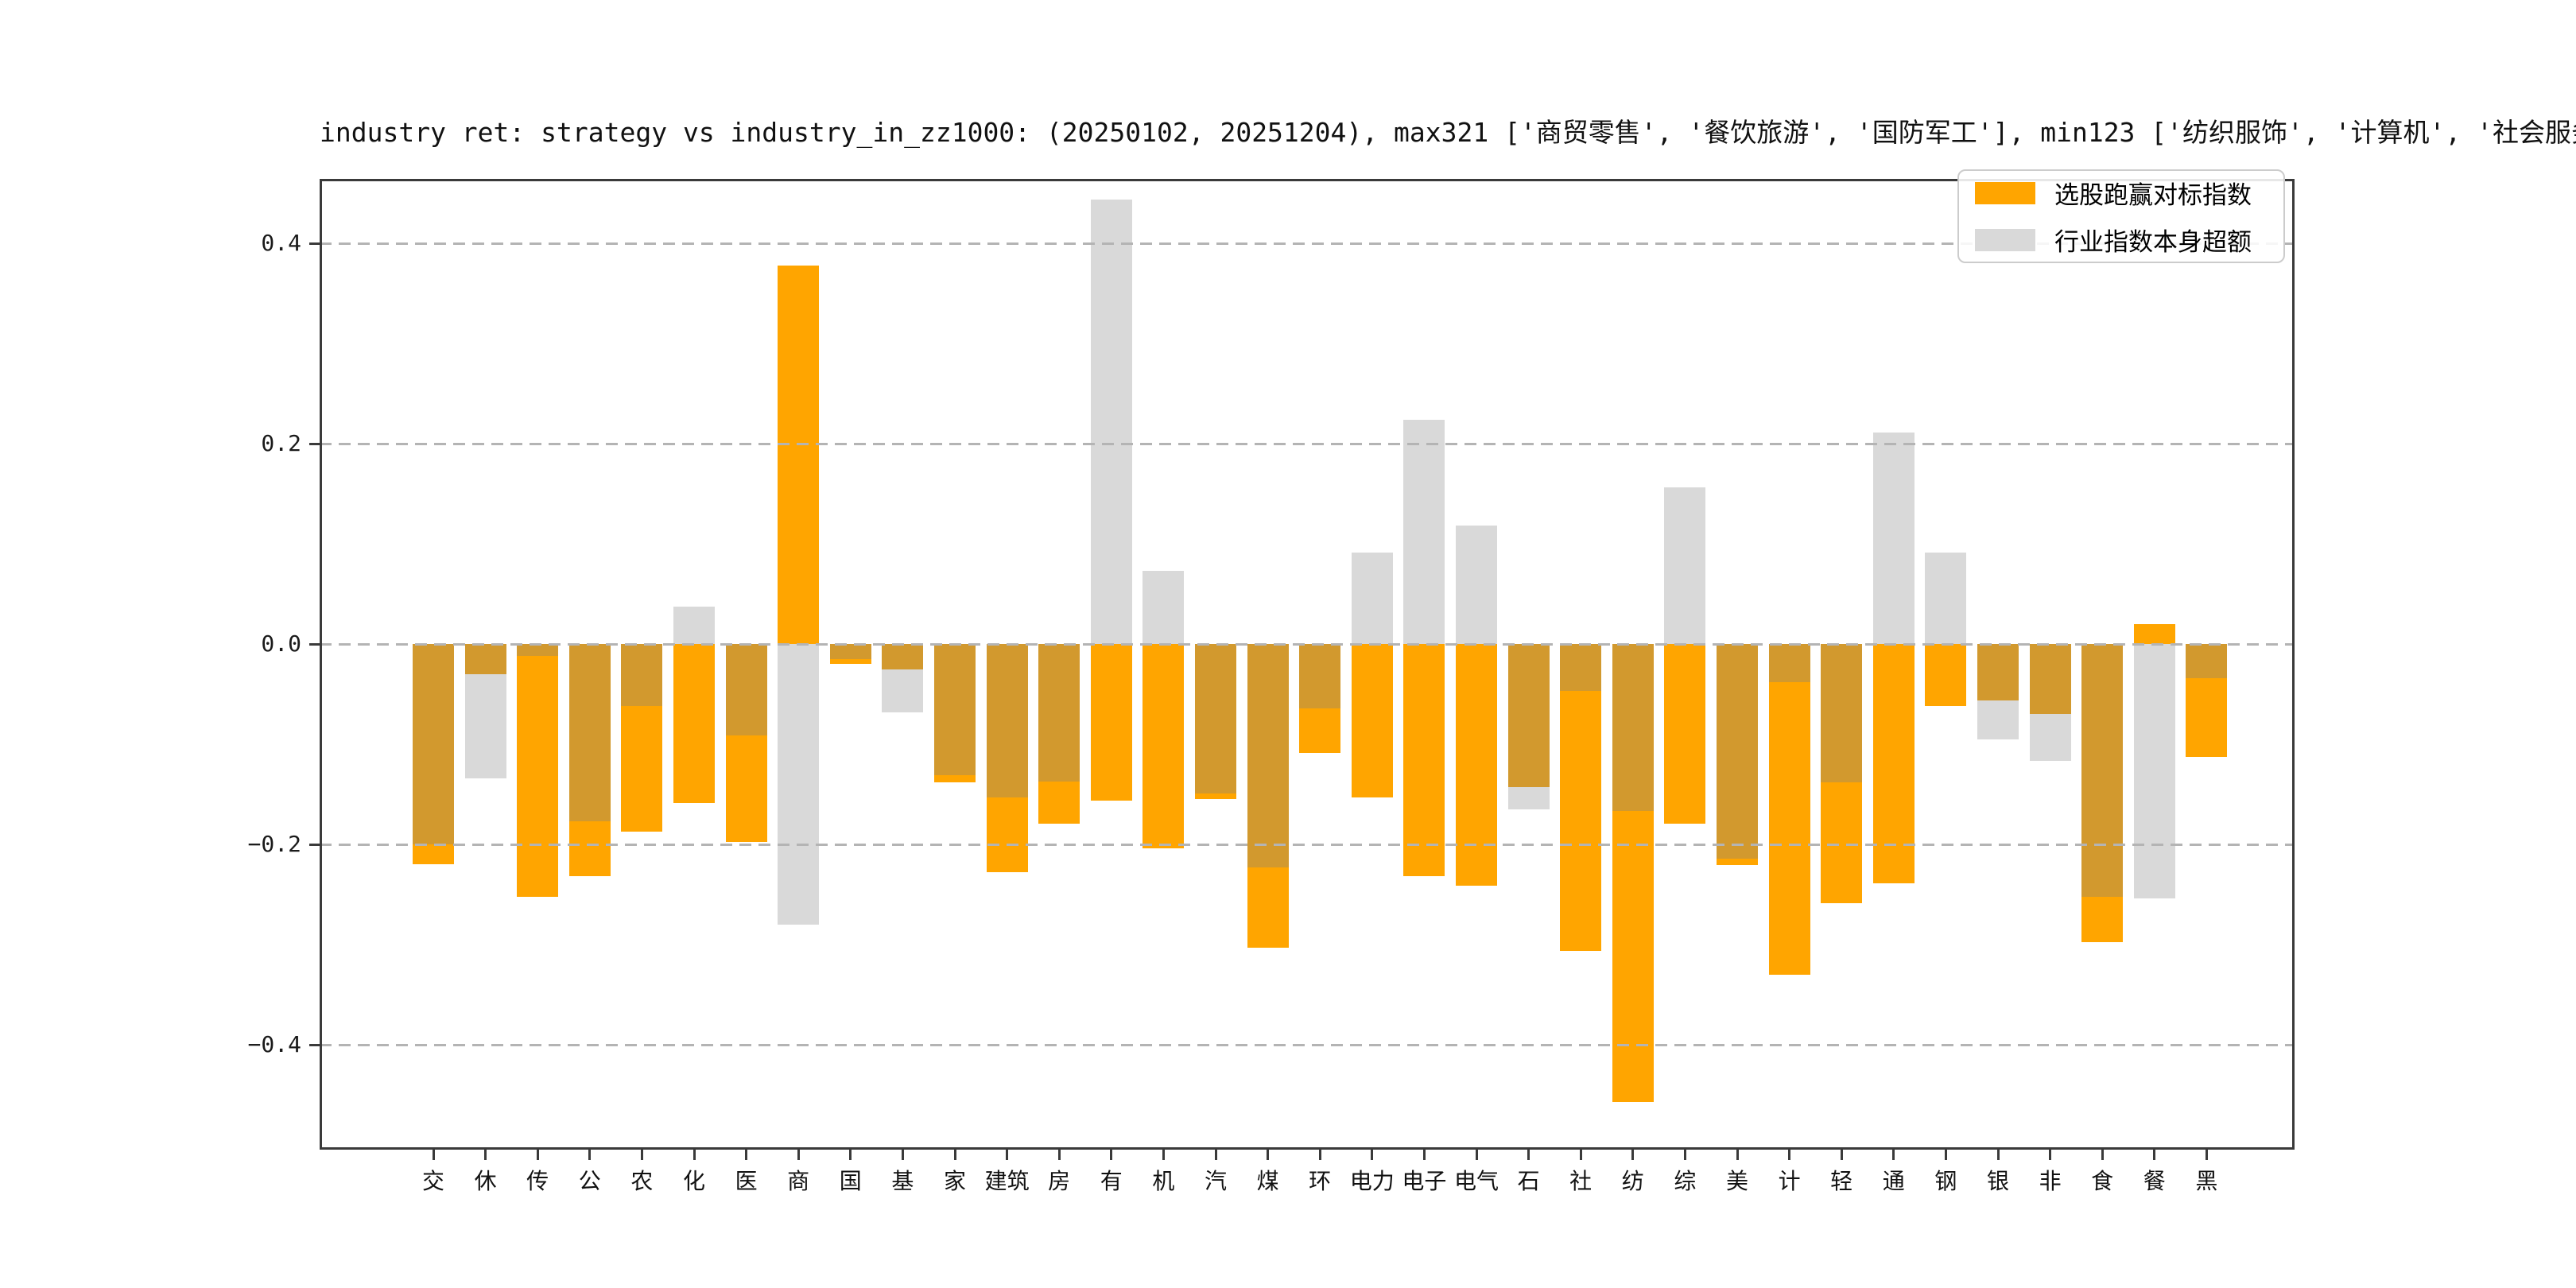 The width and height of the screenshot is (2576, 1288). I want to click on gridline-0.2, so click(1307, 443).